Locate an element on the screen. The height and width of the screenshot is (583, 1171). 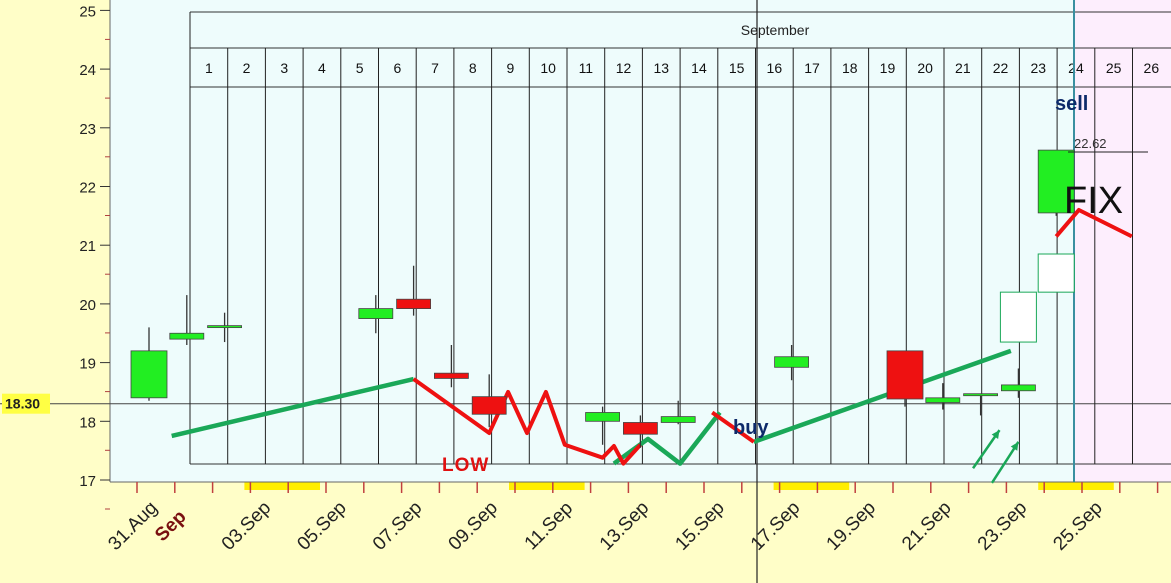
buy-label: buy is located at coordinates (751, 428).